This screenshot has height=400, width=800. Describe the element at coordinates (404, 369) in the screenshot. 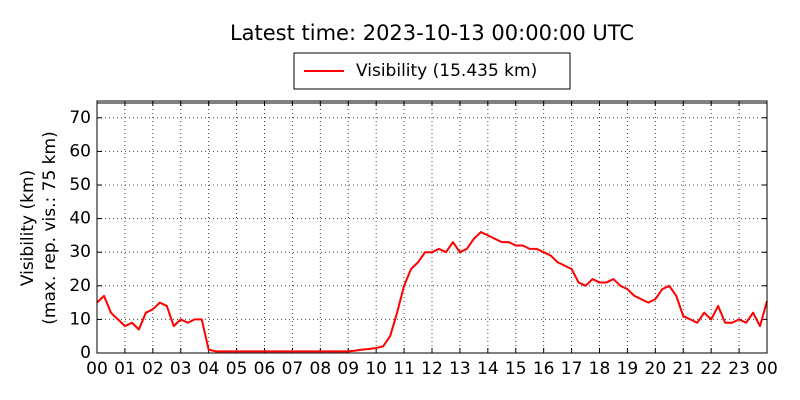

I see `x-tick-label: 11` at that location.